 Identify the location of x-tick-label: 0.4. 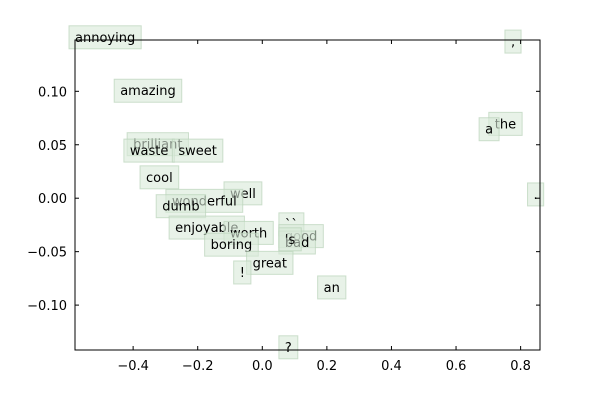
(391, 366).